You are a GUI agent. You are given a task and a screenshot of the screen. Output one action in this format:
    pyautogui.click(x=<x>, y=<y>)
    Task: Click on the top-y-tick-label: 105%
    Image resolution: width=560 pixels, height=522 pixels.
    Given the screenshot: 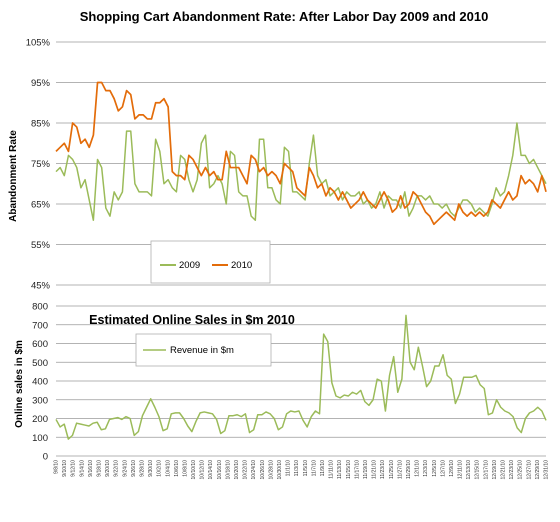 What is the action you would take?
    pyautogui.click(x=38, y=43)
    